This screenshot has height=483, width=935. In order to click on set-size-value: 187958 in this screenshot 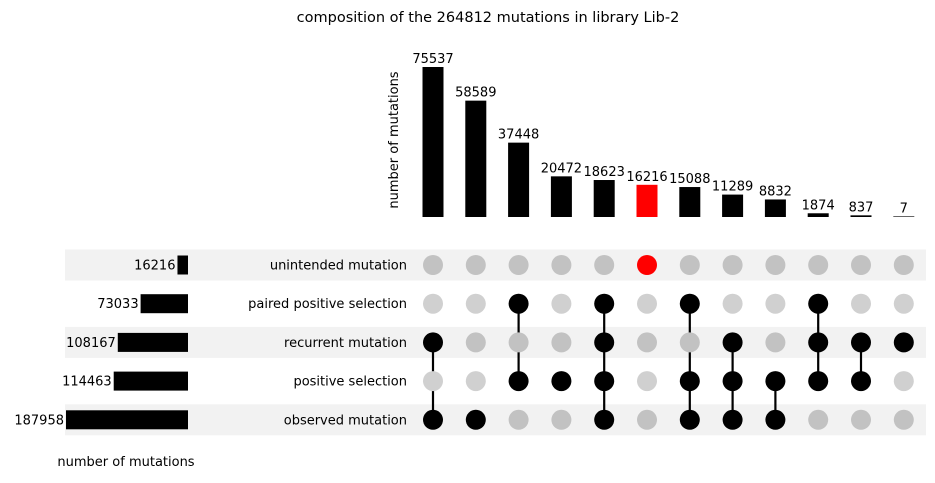, I will do `click(39, 420)`.